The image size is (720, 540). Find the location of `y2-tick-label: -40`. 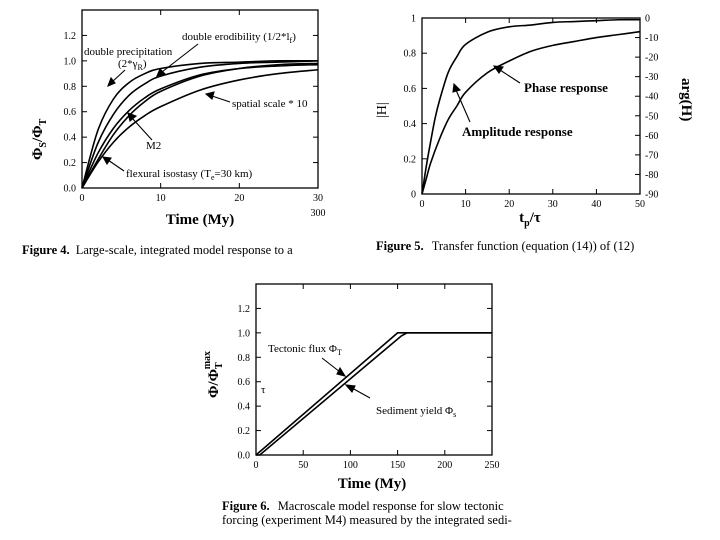

y2-tick-label: -40 is located at coordinates (651, 97).